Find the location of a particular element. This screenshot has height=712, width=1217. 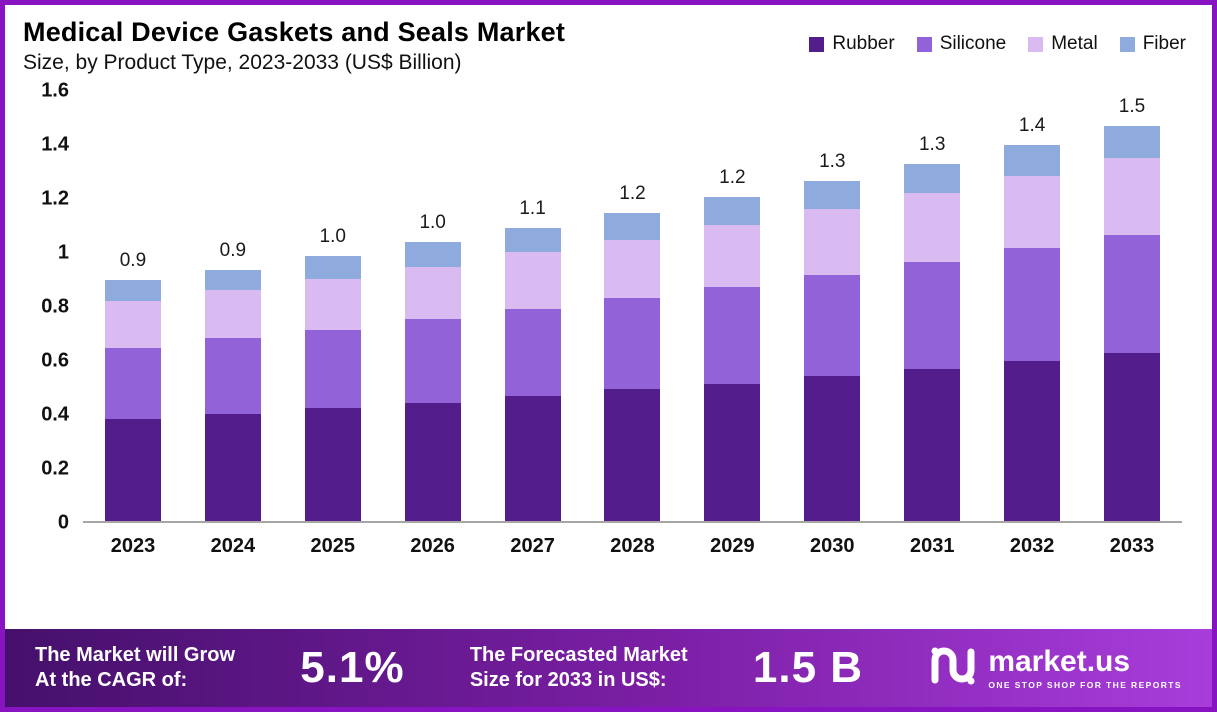

page-title: Medical Device Gaskets and Seals Market is located at coordinates (294, 32).